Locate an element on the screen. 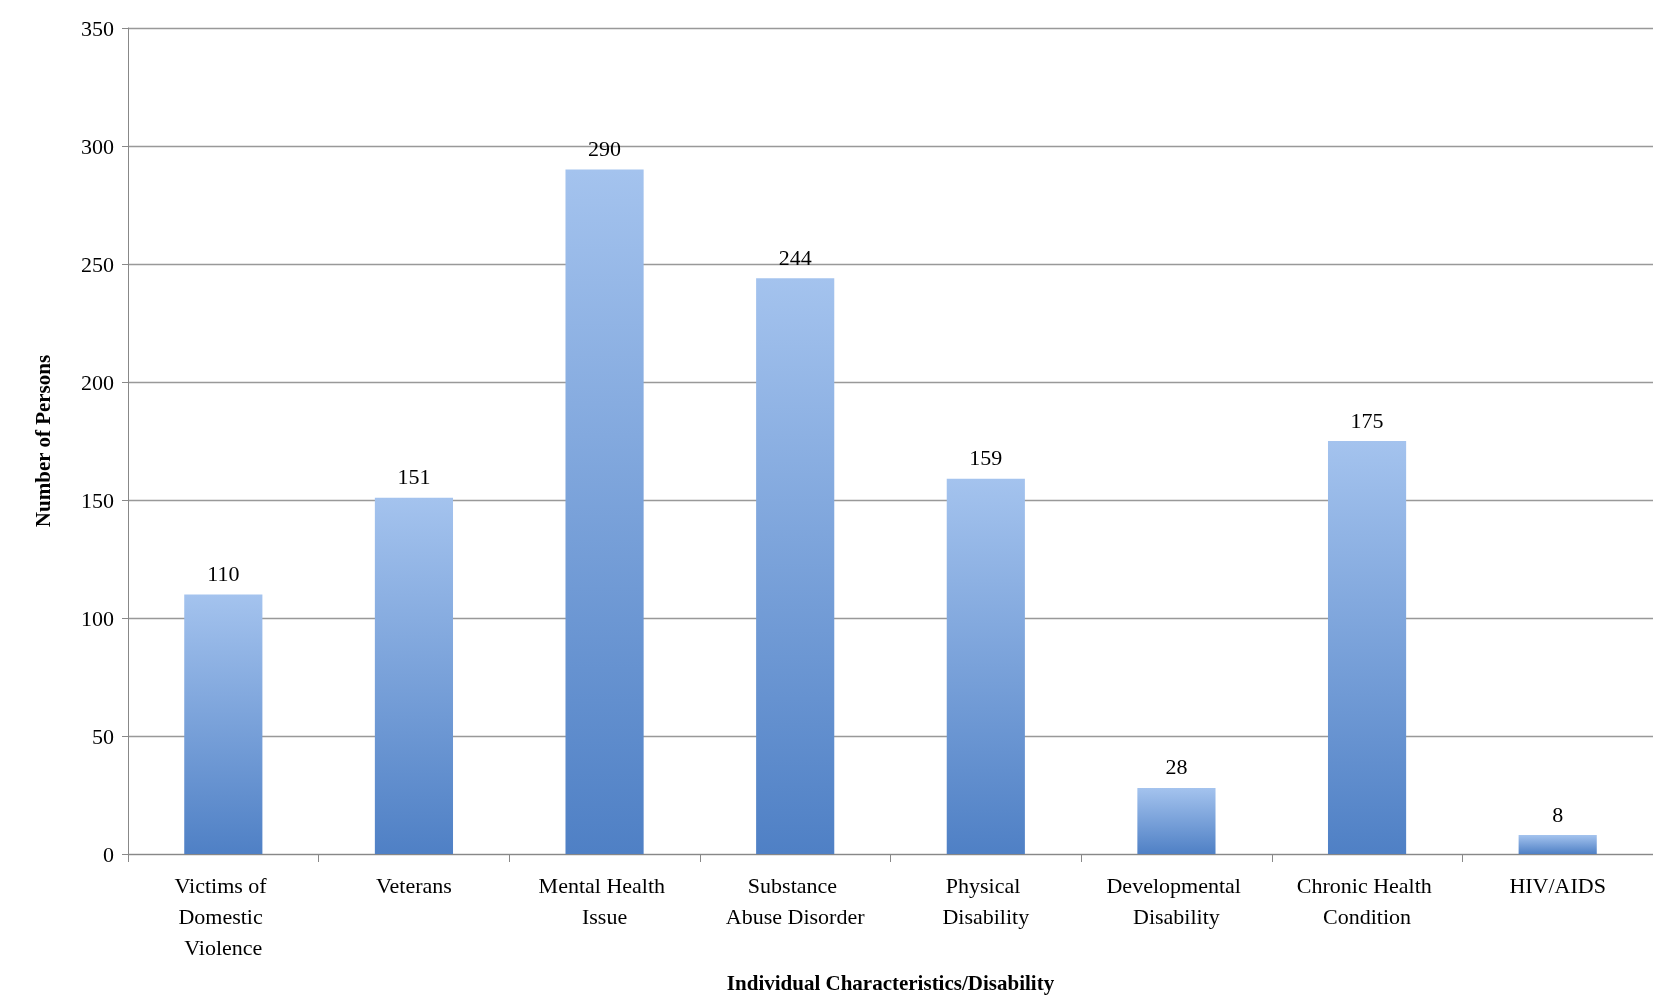 The width and height of the screenshot is (1661, 1006). data-label: 159 is located at coordinates (986, 458).